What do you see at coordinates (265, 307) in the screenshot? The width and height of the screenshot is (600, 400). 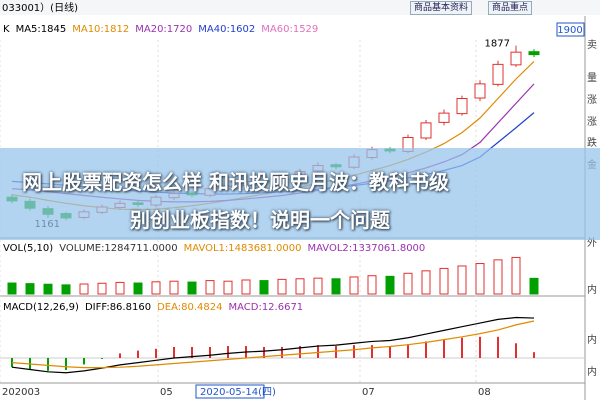 I see `legend-entry: MACD:12.6671` at bounding box center [265, 307].